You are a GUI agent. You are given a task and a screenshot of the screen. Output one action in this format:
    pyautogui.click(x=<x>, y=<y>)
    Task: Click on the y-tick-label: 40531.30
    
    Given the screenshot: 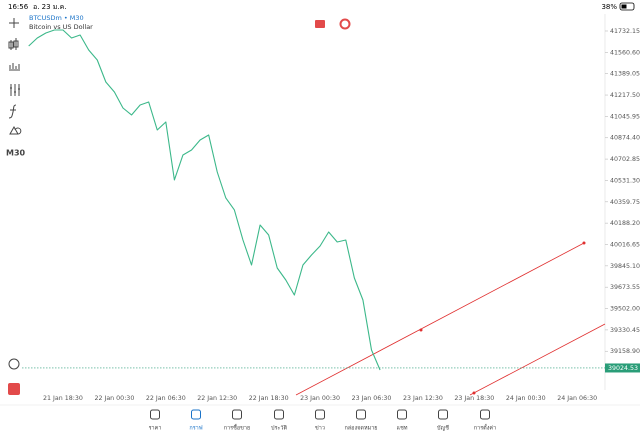 What is the action you would take?
    pyautogui.click(x=625, y=180)
    